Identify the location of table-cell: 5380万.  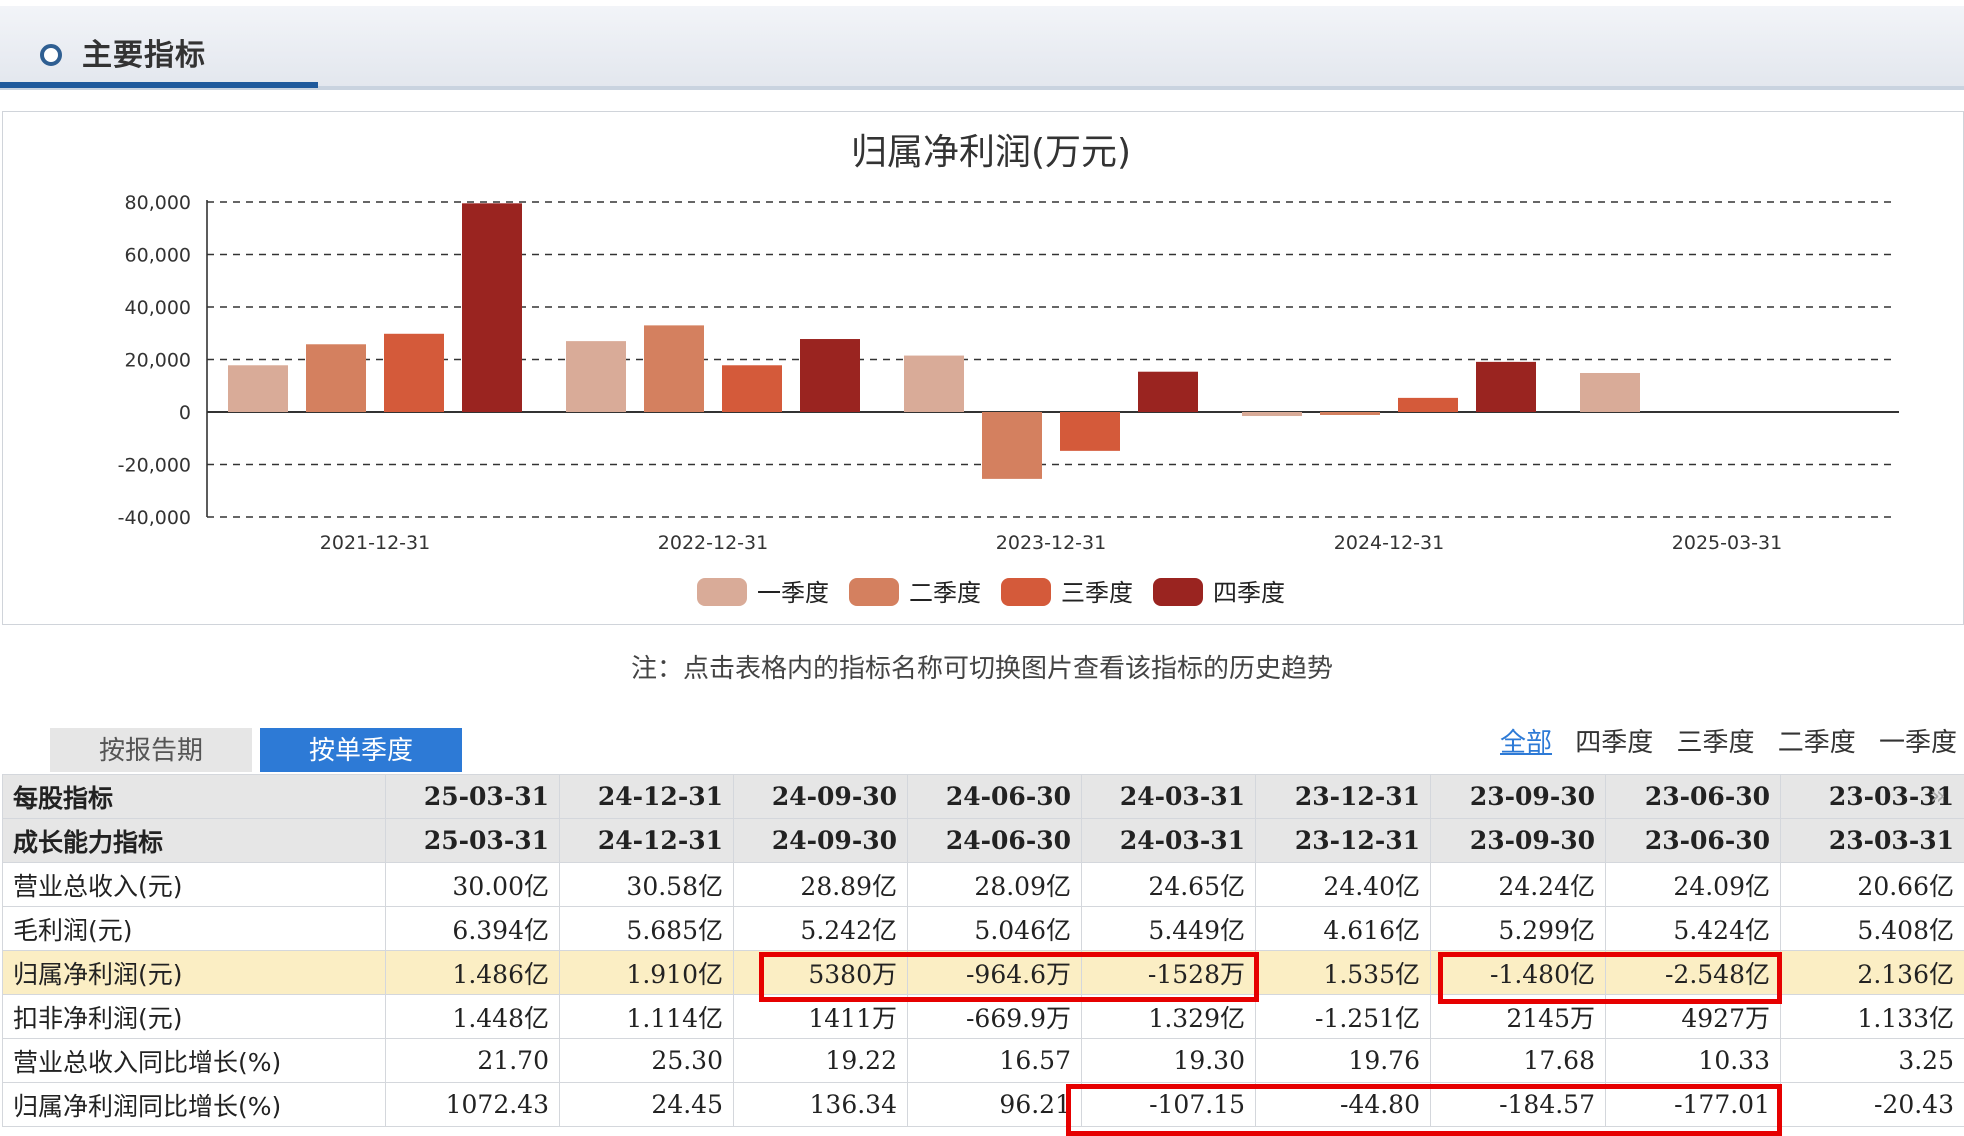
(820, 972).